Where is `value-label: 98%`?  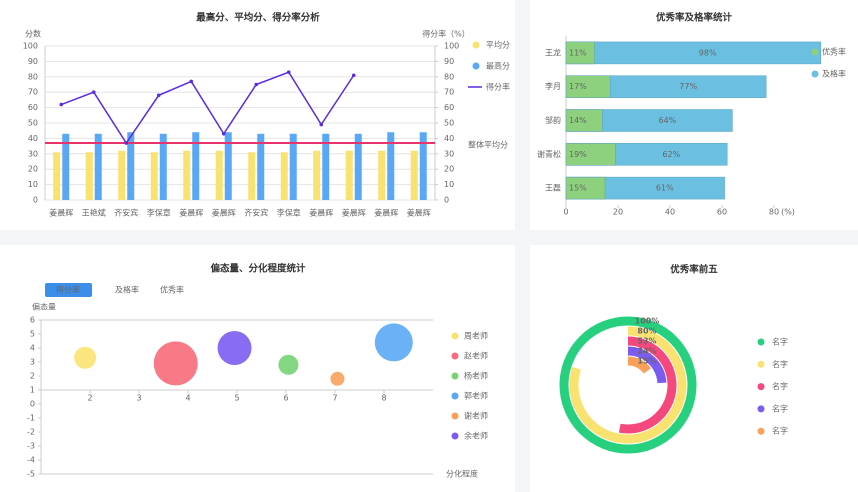 value-label: 98% is located at coordinates (708, 52).